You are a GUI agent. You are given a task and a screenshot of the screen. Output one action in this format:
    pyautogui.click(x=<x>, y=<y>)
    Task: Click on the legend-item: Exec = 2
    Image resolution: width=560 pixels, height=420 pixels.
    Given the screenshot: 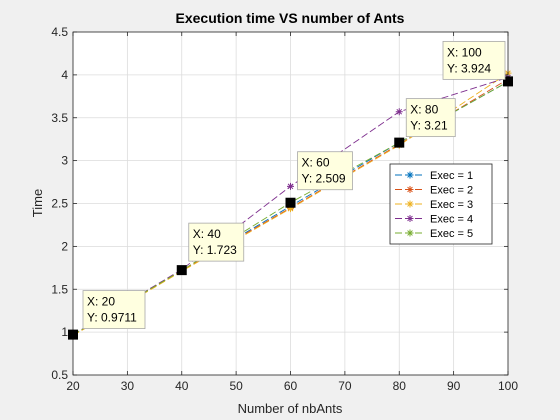 What is the action you would take?
    pyautogui.click(x=434, y=191)
    